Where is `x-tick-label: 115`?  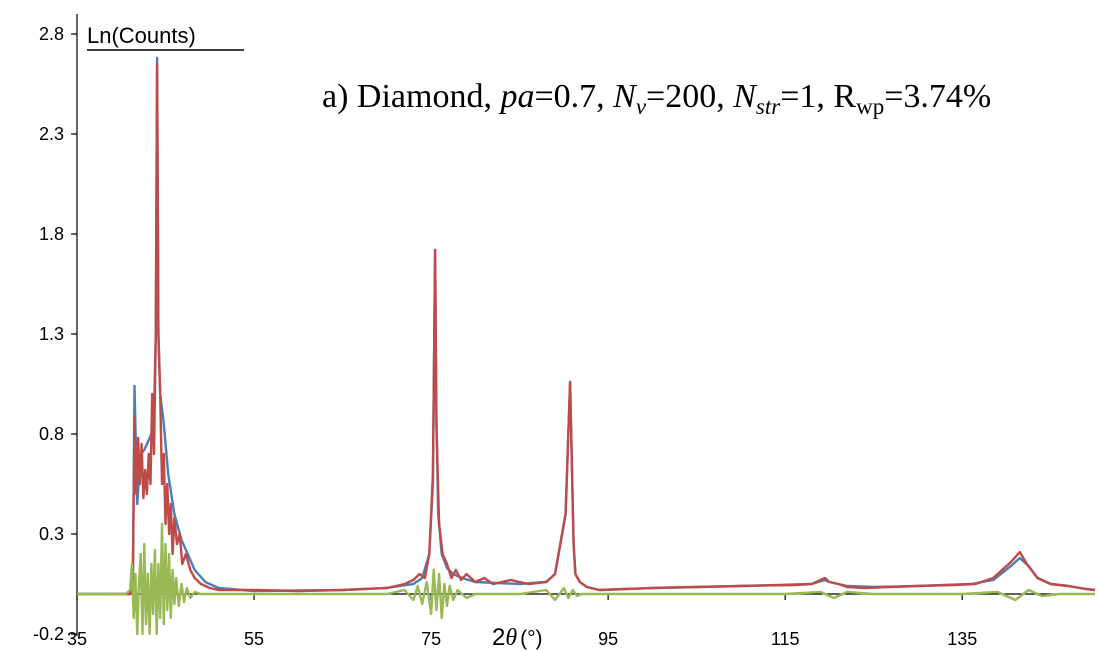 x-tick-label: 115 is located at coordinates (785, 639).